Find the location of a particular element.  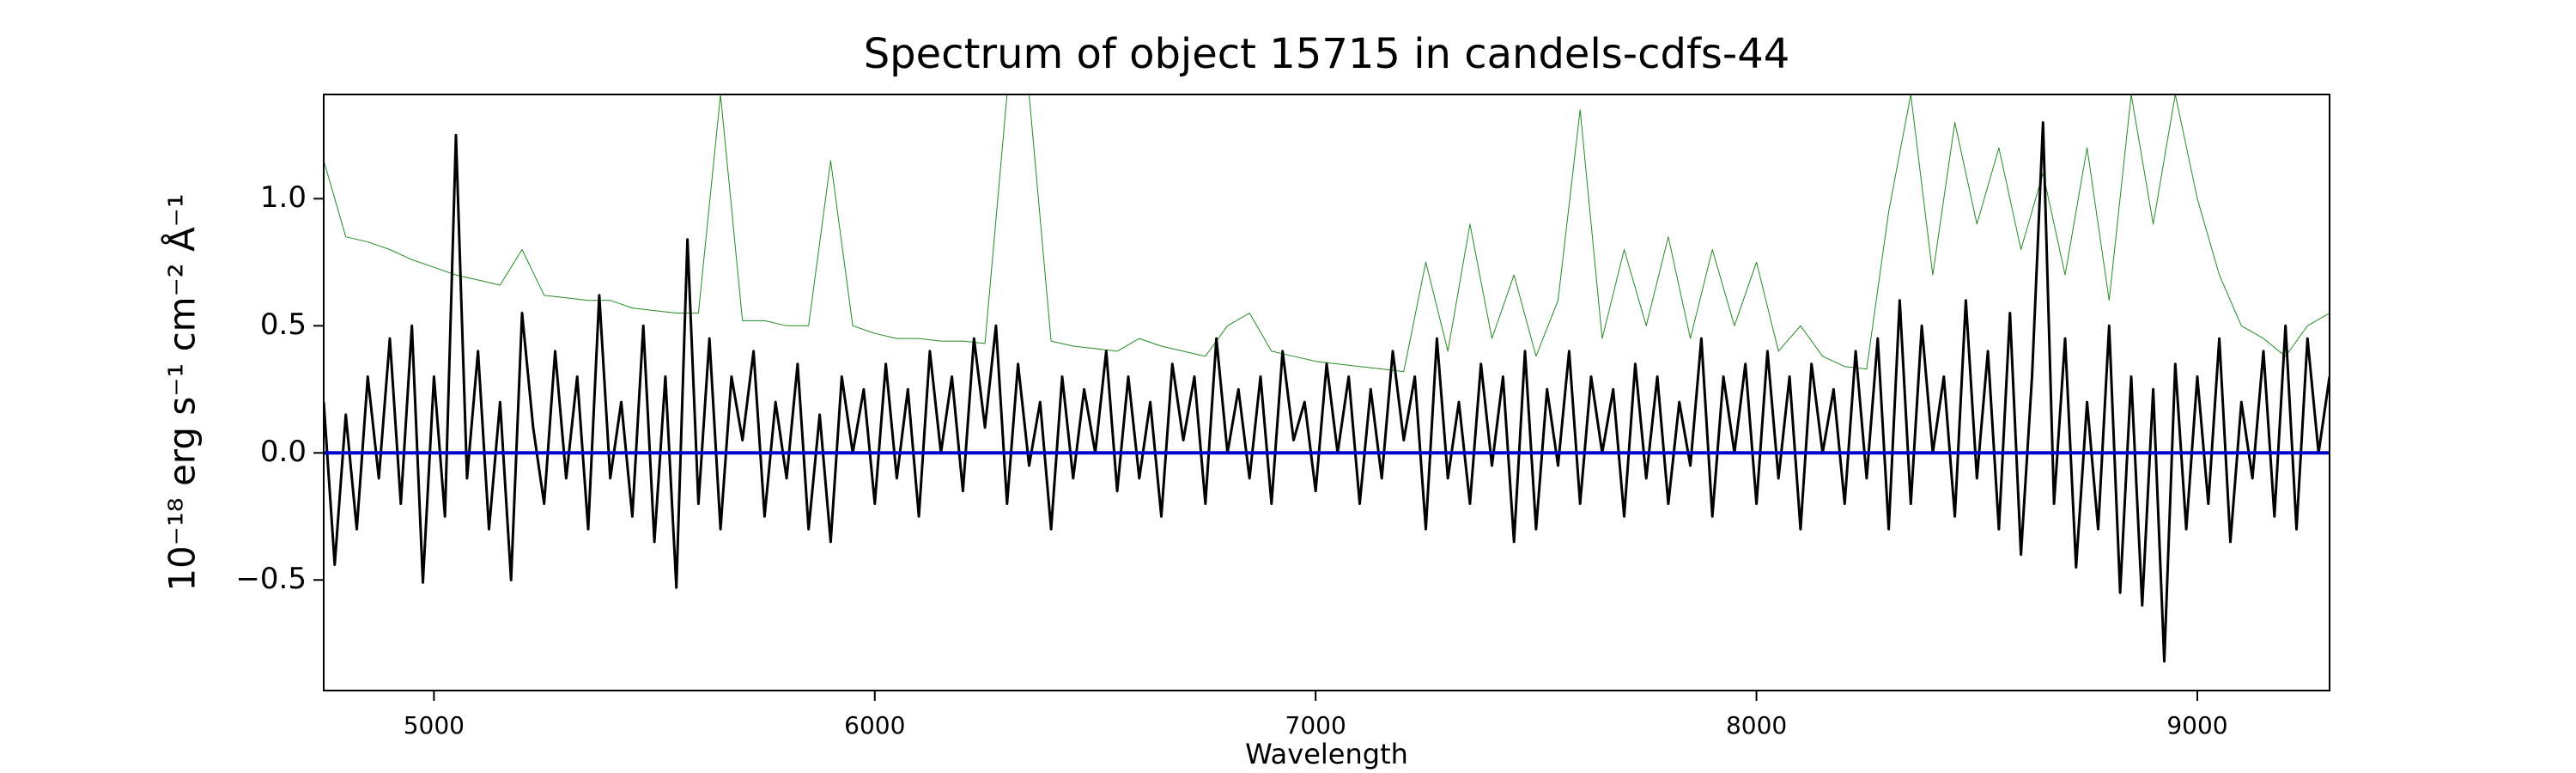

y-tick-label: 0.5 is located at coordinates (283, 324).